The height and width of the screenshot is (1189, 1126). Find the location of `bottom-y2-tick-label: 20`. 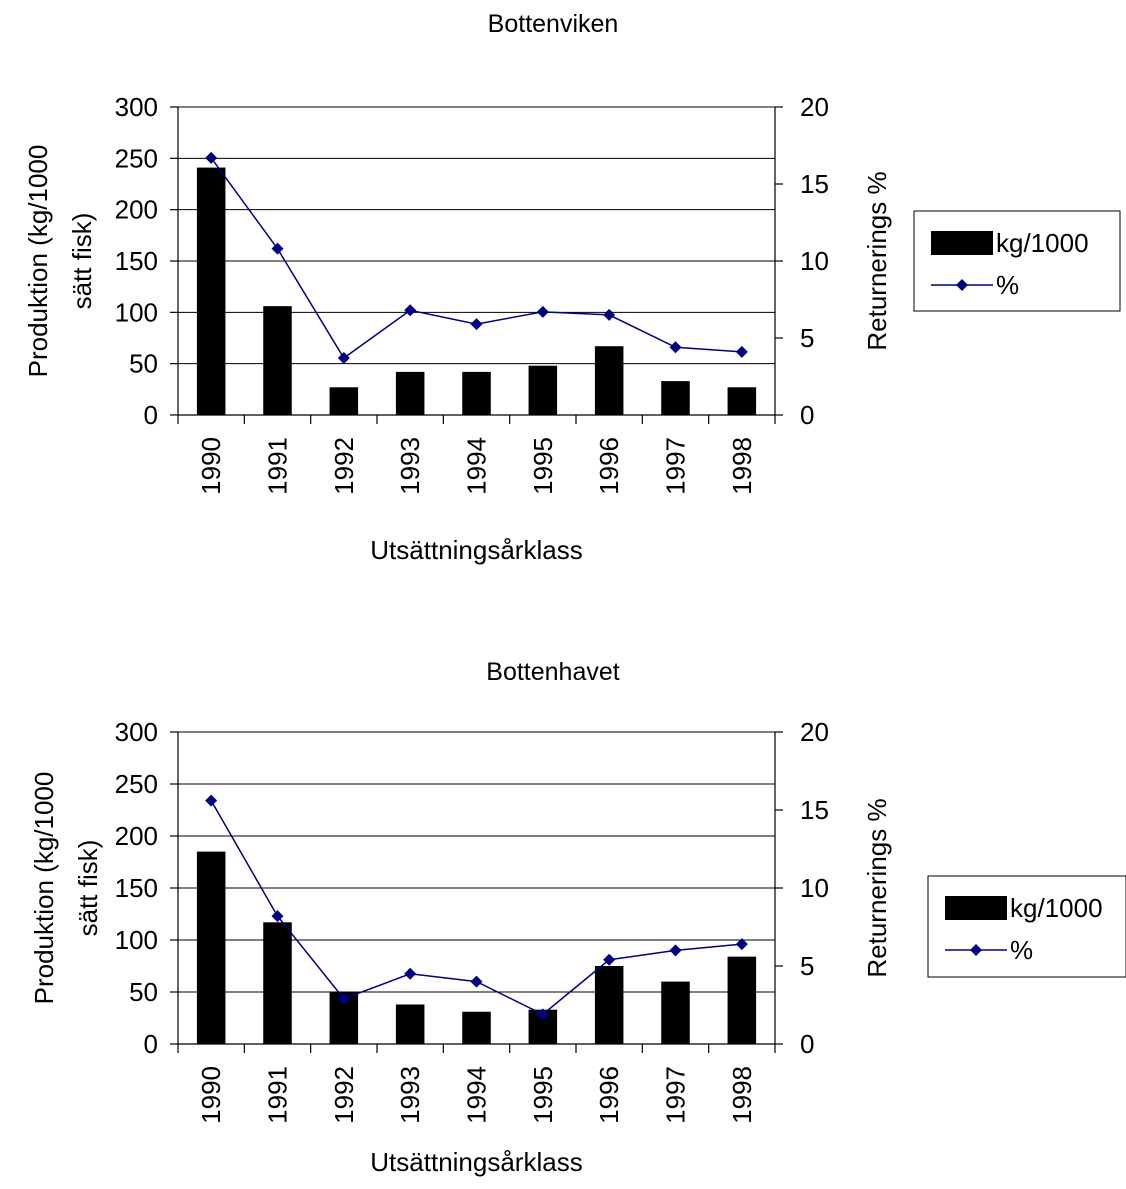

bottom-y2-tick-label: 20 is located at coordinates (814, 732).